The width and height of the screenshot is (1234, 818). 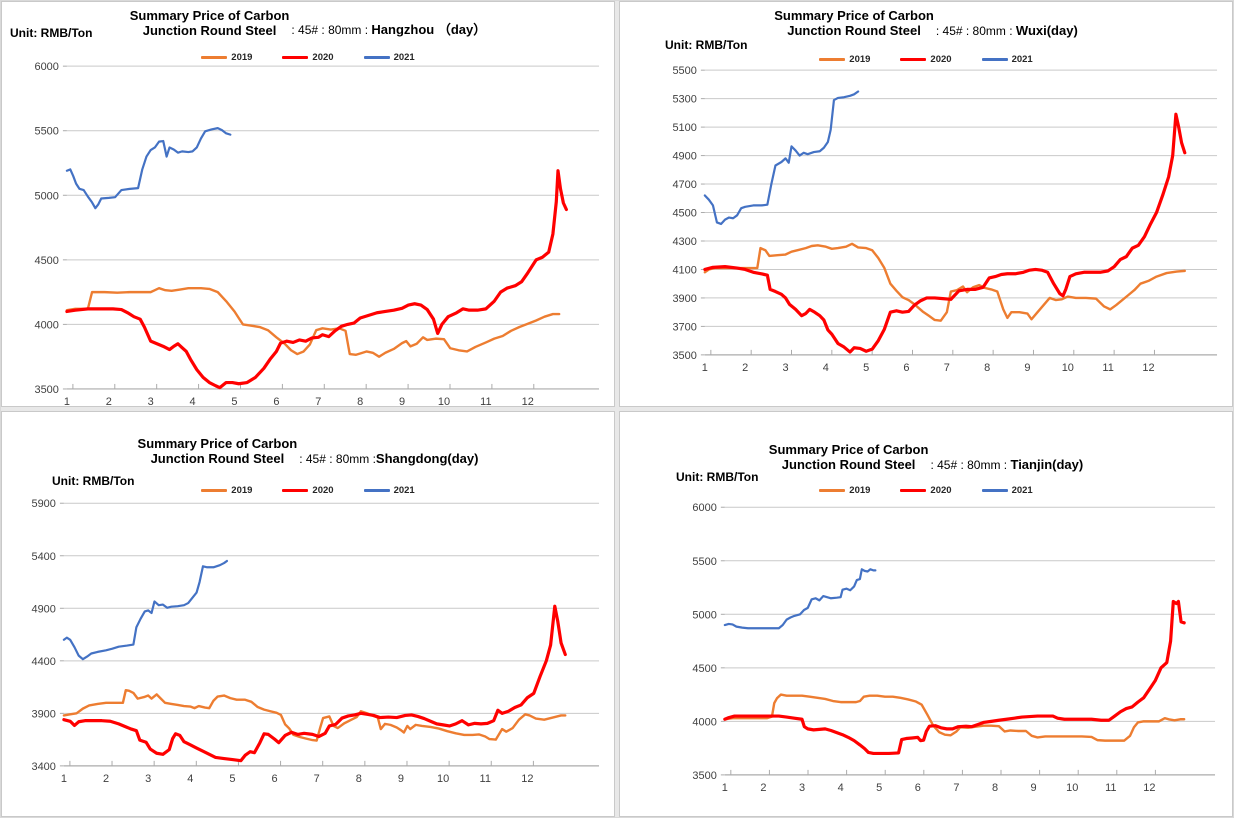 What do you see at coordinates (242, 490) in the screenshot?
I see `legend-label: 2019` at bounding box center [242, 490].